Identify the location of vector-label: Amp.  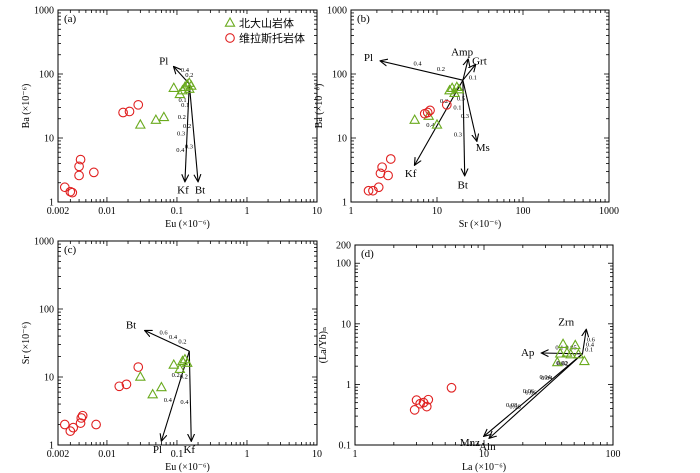
(462, 52).